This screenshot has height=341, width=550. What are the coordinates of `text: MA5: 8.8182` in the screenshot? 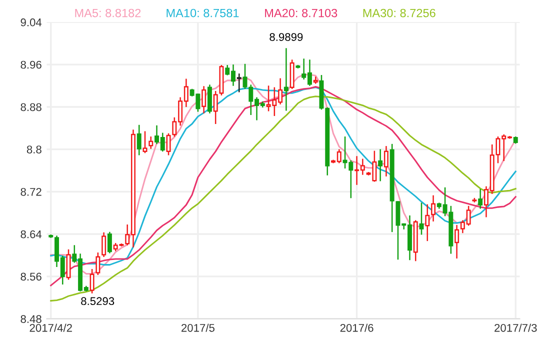 It's located at (108, 13).